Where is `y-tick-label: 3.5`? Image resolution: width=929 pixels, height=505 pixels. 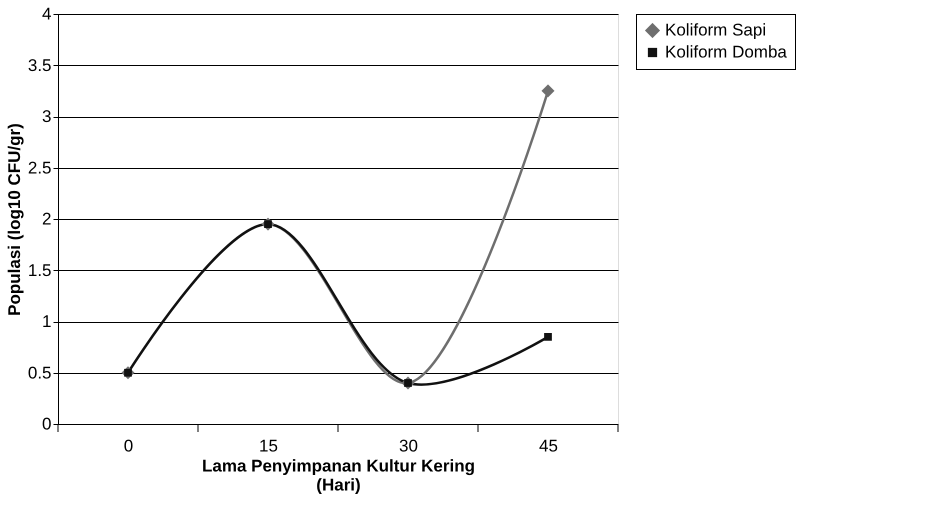 y-tick-label: 3.5 is located at coordinates (40, 65).